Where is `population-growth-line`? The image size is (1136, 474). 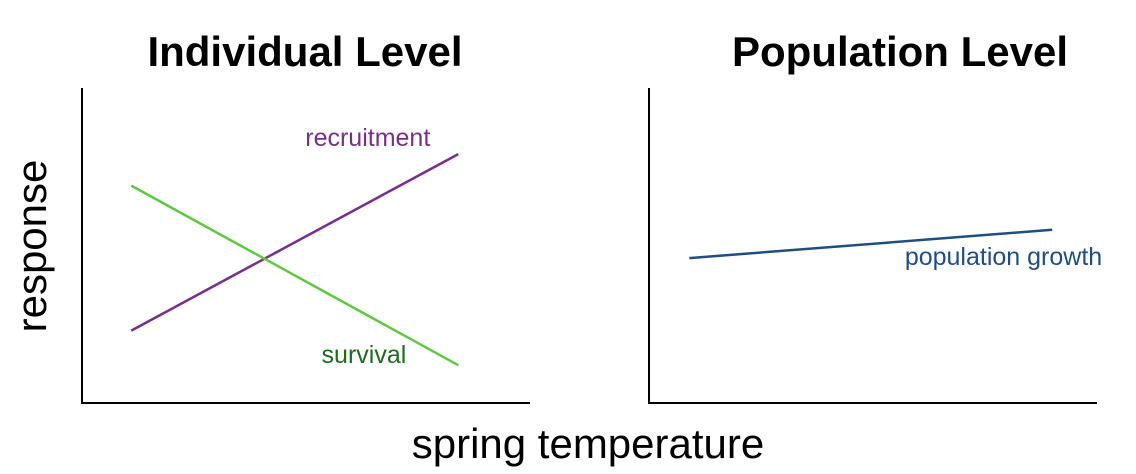 population-growth-line is located at coordinates (871, 244).